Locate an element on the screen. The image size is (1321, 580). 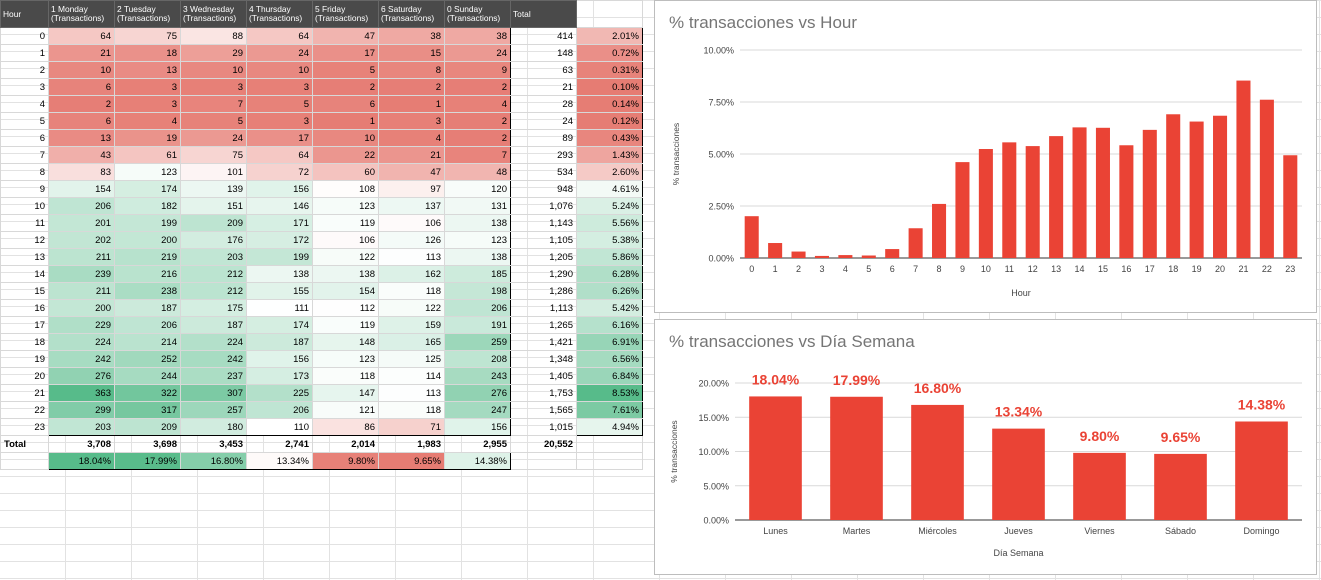
transactions-cell: 111 is located at coordinates (279, 308).